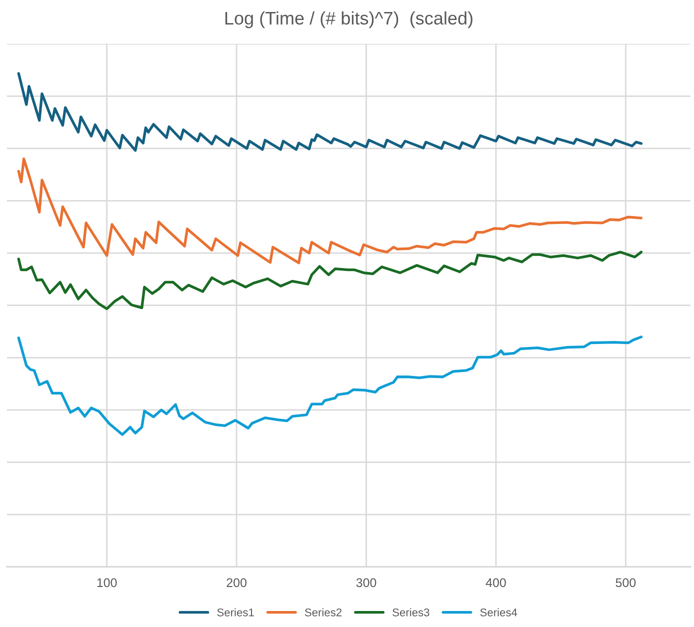  Describe the element at coordinates (235, 612) in the screenshot. I see `legend-label: Series1` at that location.